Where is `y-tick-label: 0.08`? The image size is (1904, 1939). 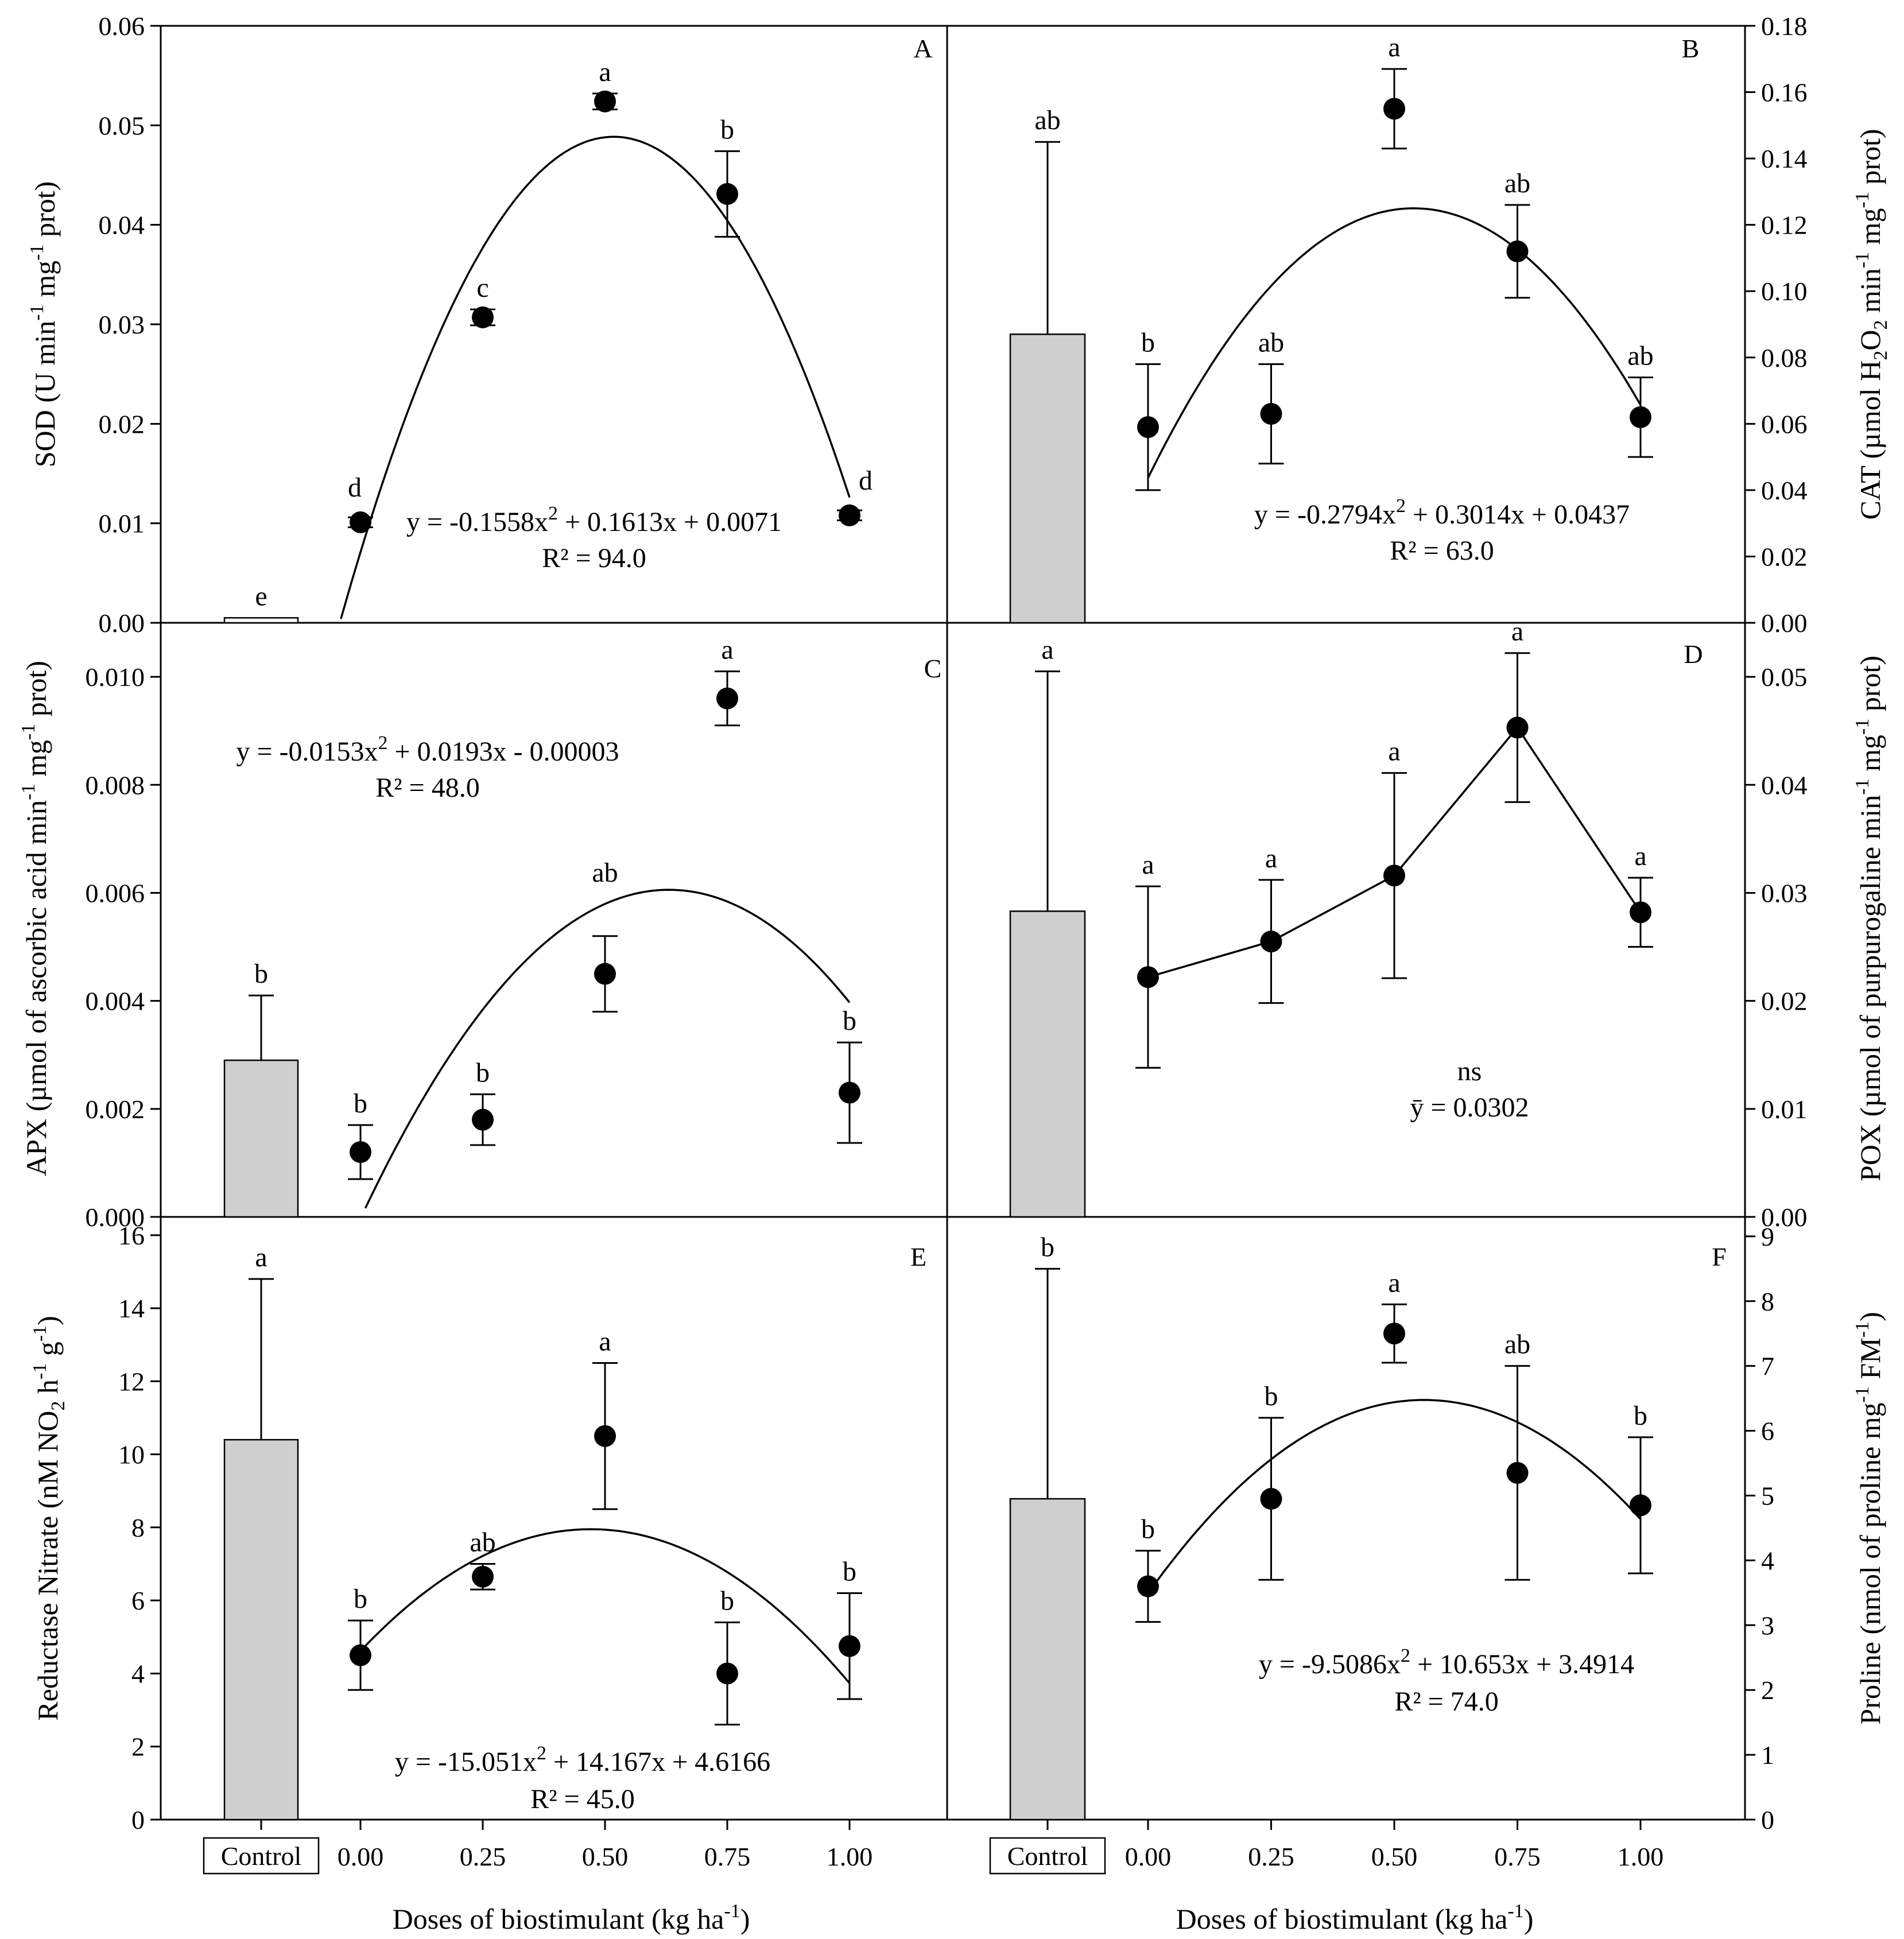
y-tick-label: 0.08 is located at coordinates (1784, 358).